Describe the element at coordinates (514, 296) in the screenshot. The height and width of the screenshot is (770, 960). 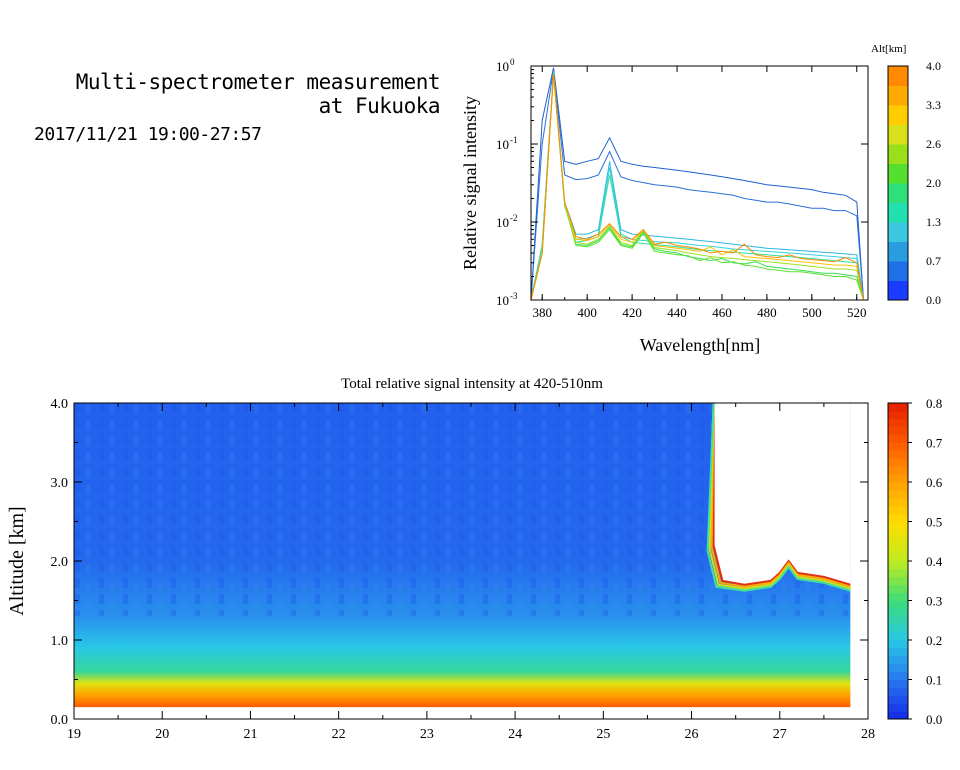
I see `spectrum-y-tick-exponent: -3` at that location.